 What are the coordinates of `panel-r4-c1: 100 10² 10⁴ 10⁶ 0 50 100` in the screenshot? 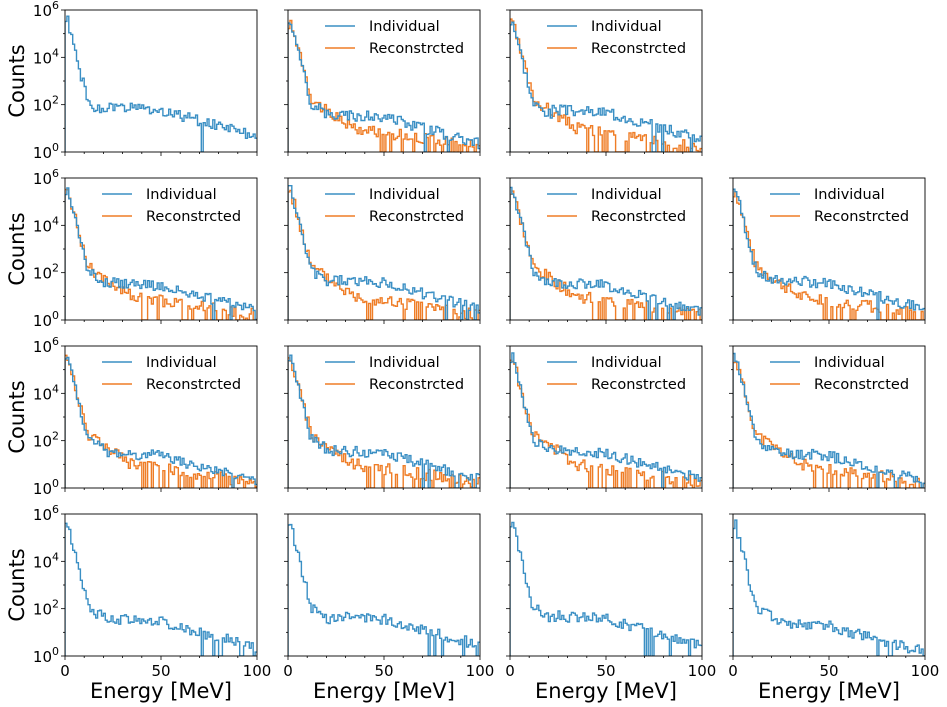 It's located at (152, 591).